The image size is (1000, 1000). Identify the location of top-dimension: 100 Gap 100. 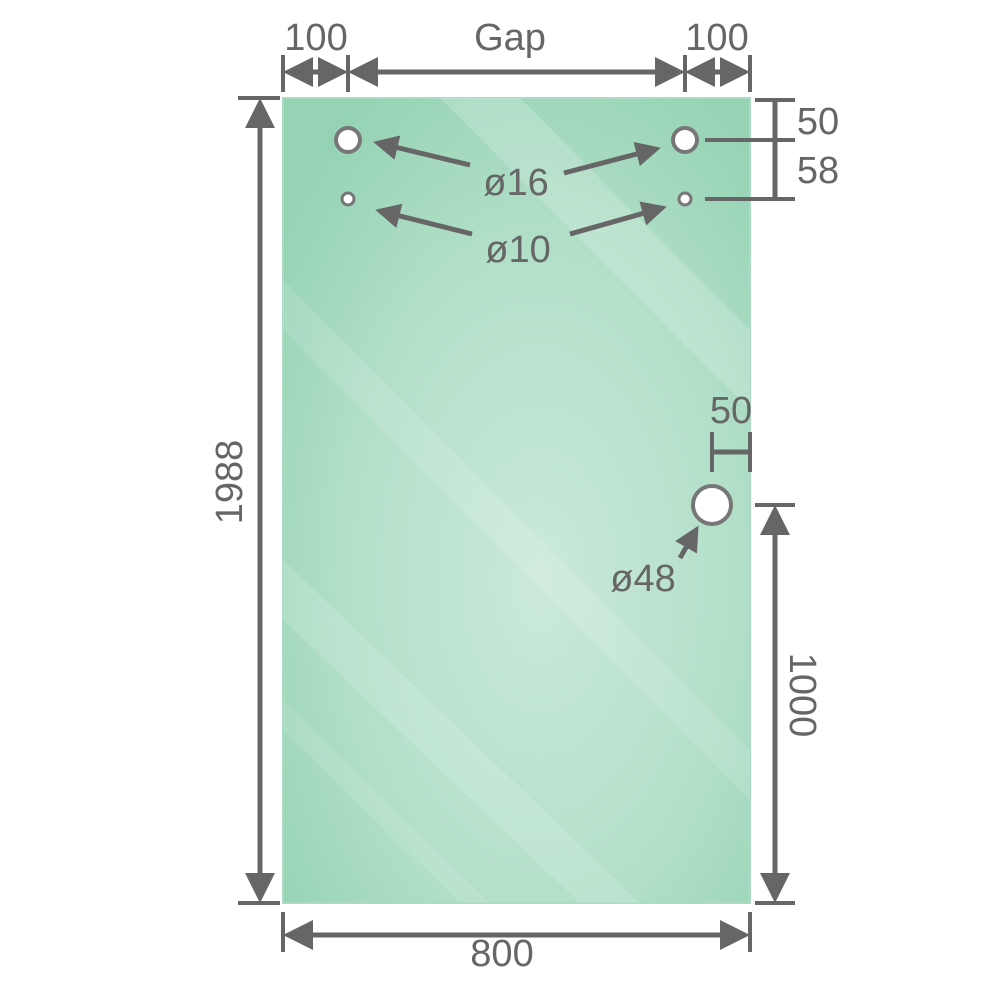
(516, 54).